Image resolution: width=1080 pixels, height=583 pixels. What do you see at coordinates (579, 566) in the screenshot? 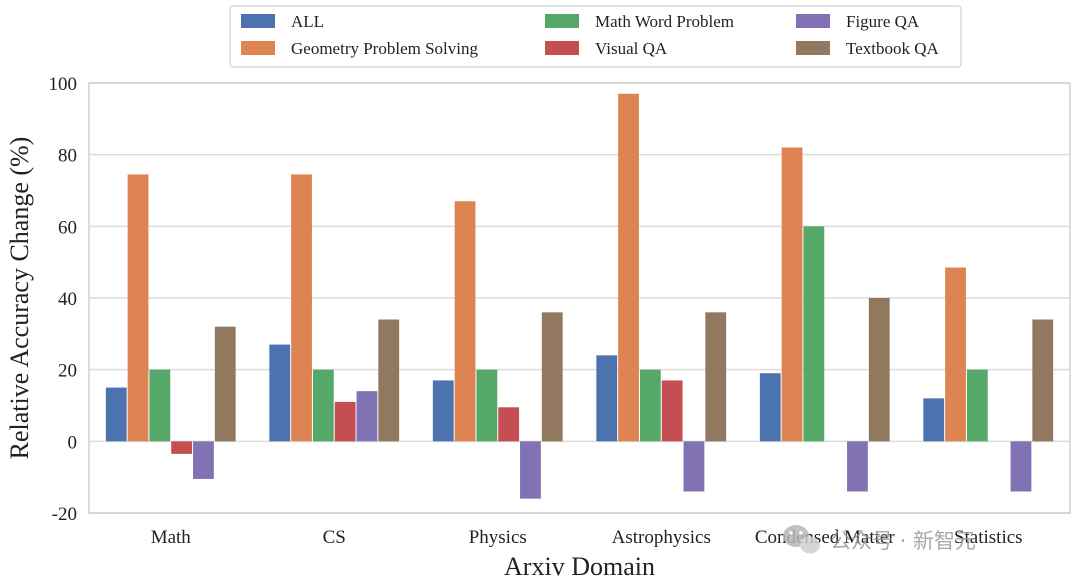
I see `x-axis-title: Arxiv Domain` at bounding box center [579, 566].